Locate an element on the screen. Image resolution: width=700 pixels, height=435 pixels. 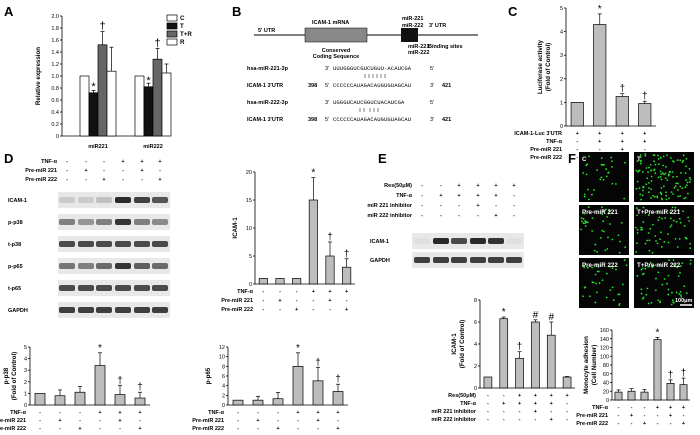
seq-name: ICAM-1 3'UTR is located at coordinates (265, 120).